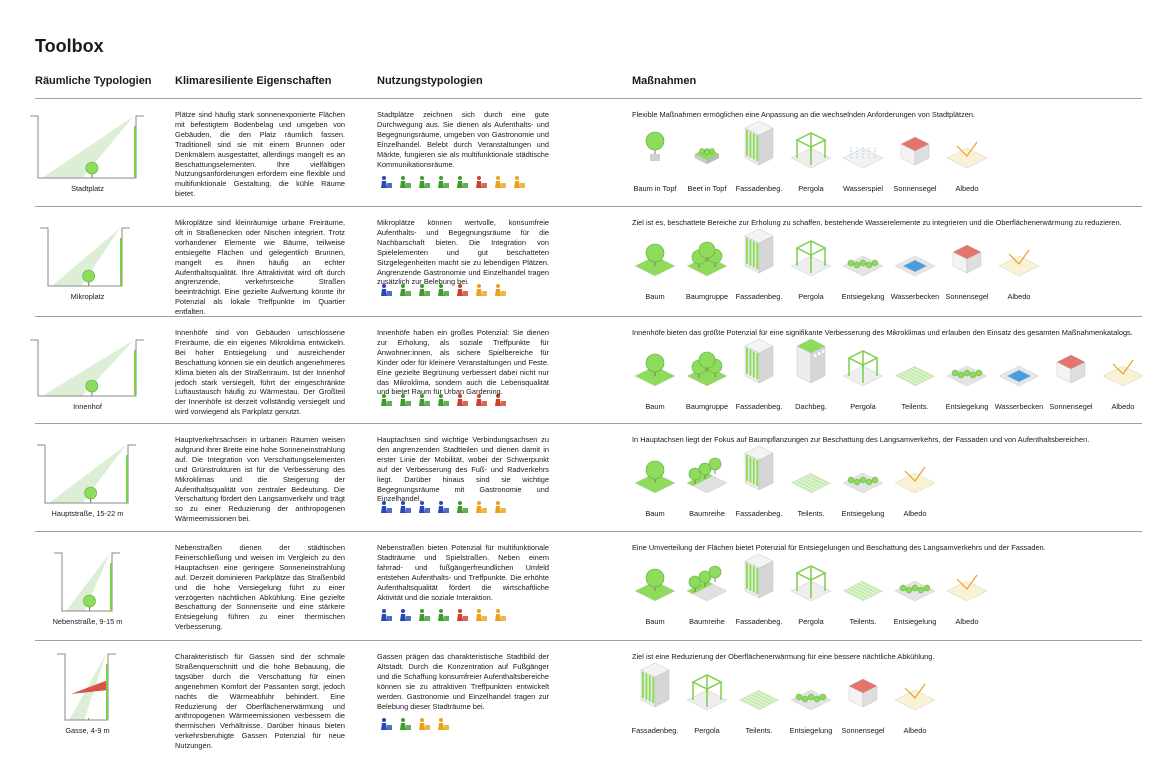 Image resolution: width=1176 pixels, height=784 pixels. What do you see at coordinates (87, 188) in the screenshot?
I see `typology-label: Stadtplatz` at bounding box center [87, 188].